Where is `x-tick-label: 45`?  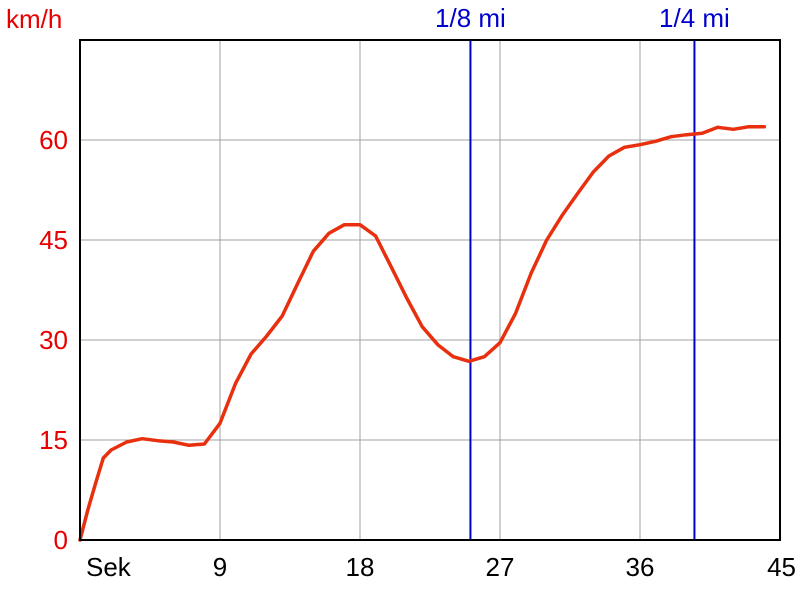
x-tick-label: 45 is located at coordinates (781, 567).